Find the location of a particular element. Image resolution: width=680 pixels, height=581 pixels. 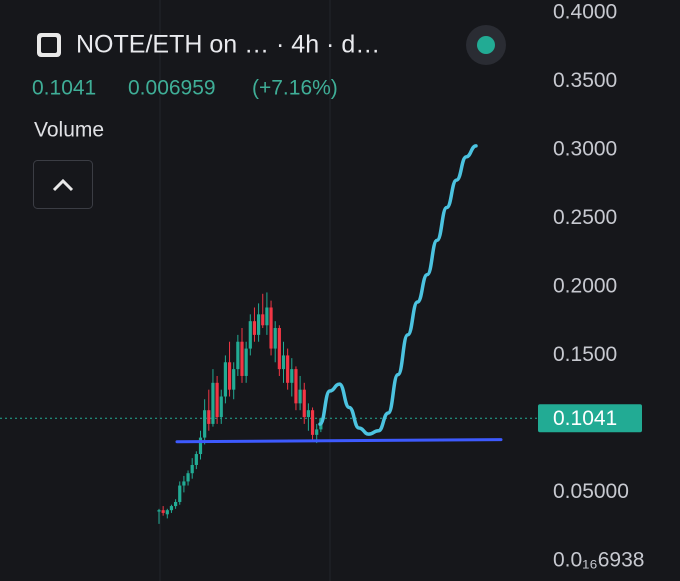

last-price-label: 0.1041 is located at coordinates (585, 418).